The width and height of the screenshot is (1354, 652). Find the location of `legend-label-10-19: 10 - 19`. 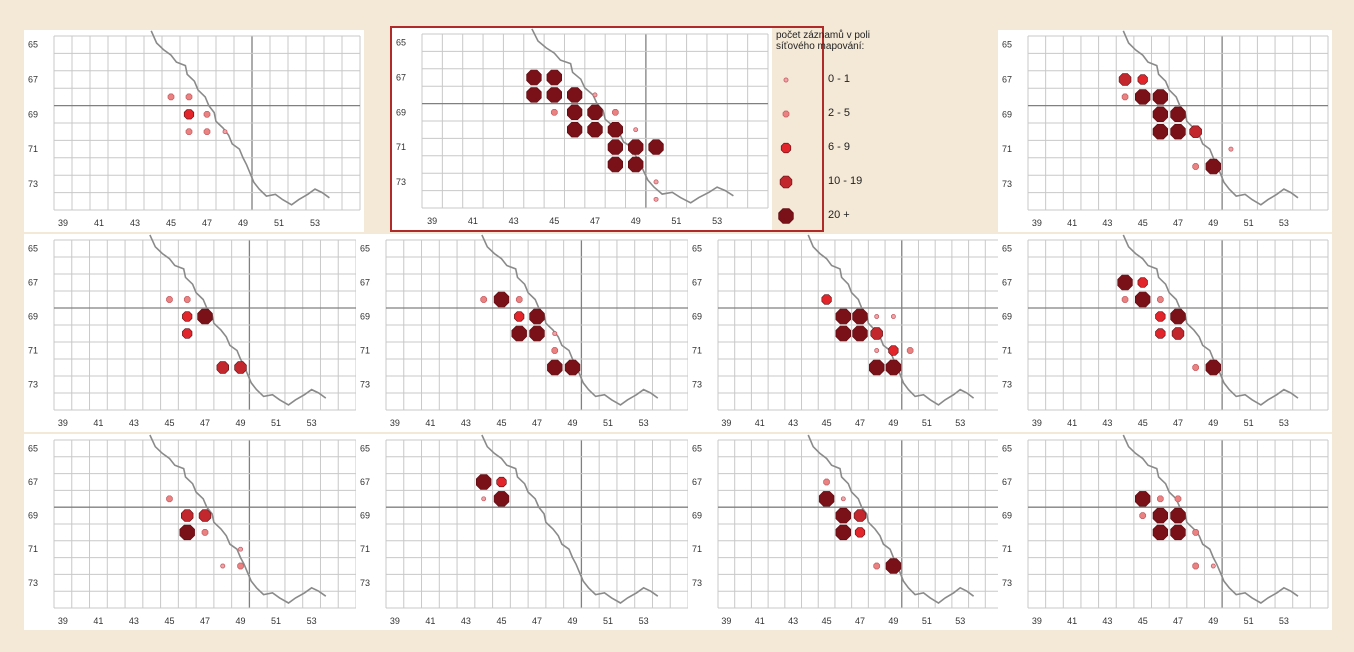

legend-label-10-19: 10 - 19 is located at coordinates (845, 181).